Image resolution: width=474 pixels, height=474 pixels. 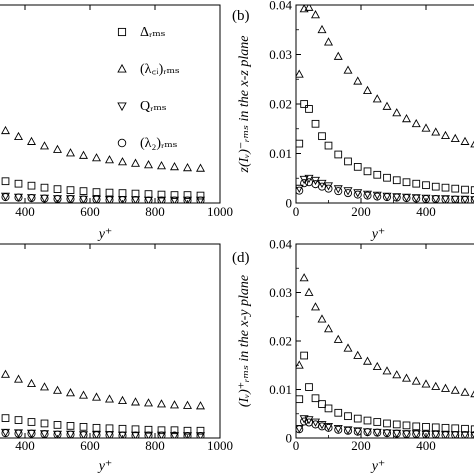 I want to click on legend-marker-circle, so click(x=122, y=143).